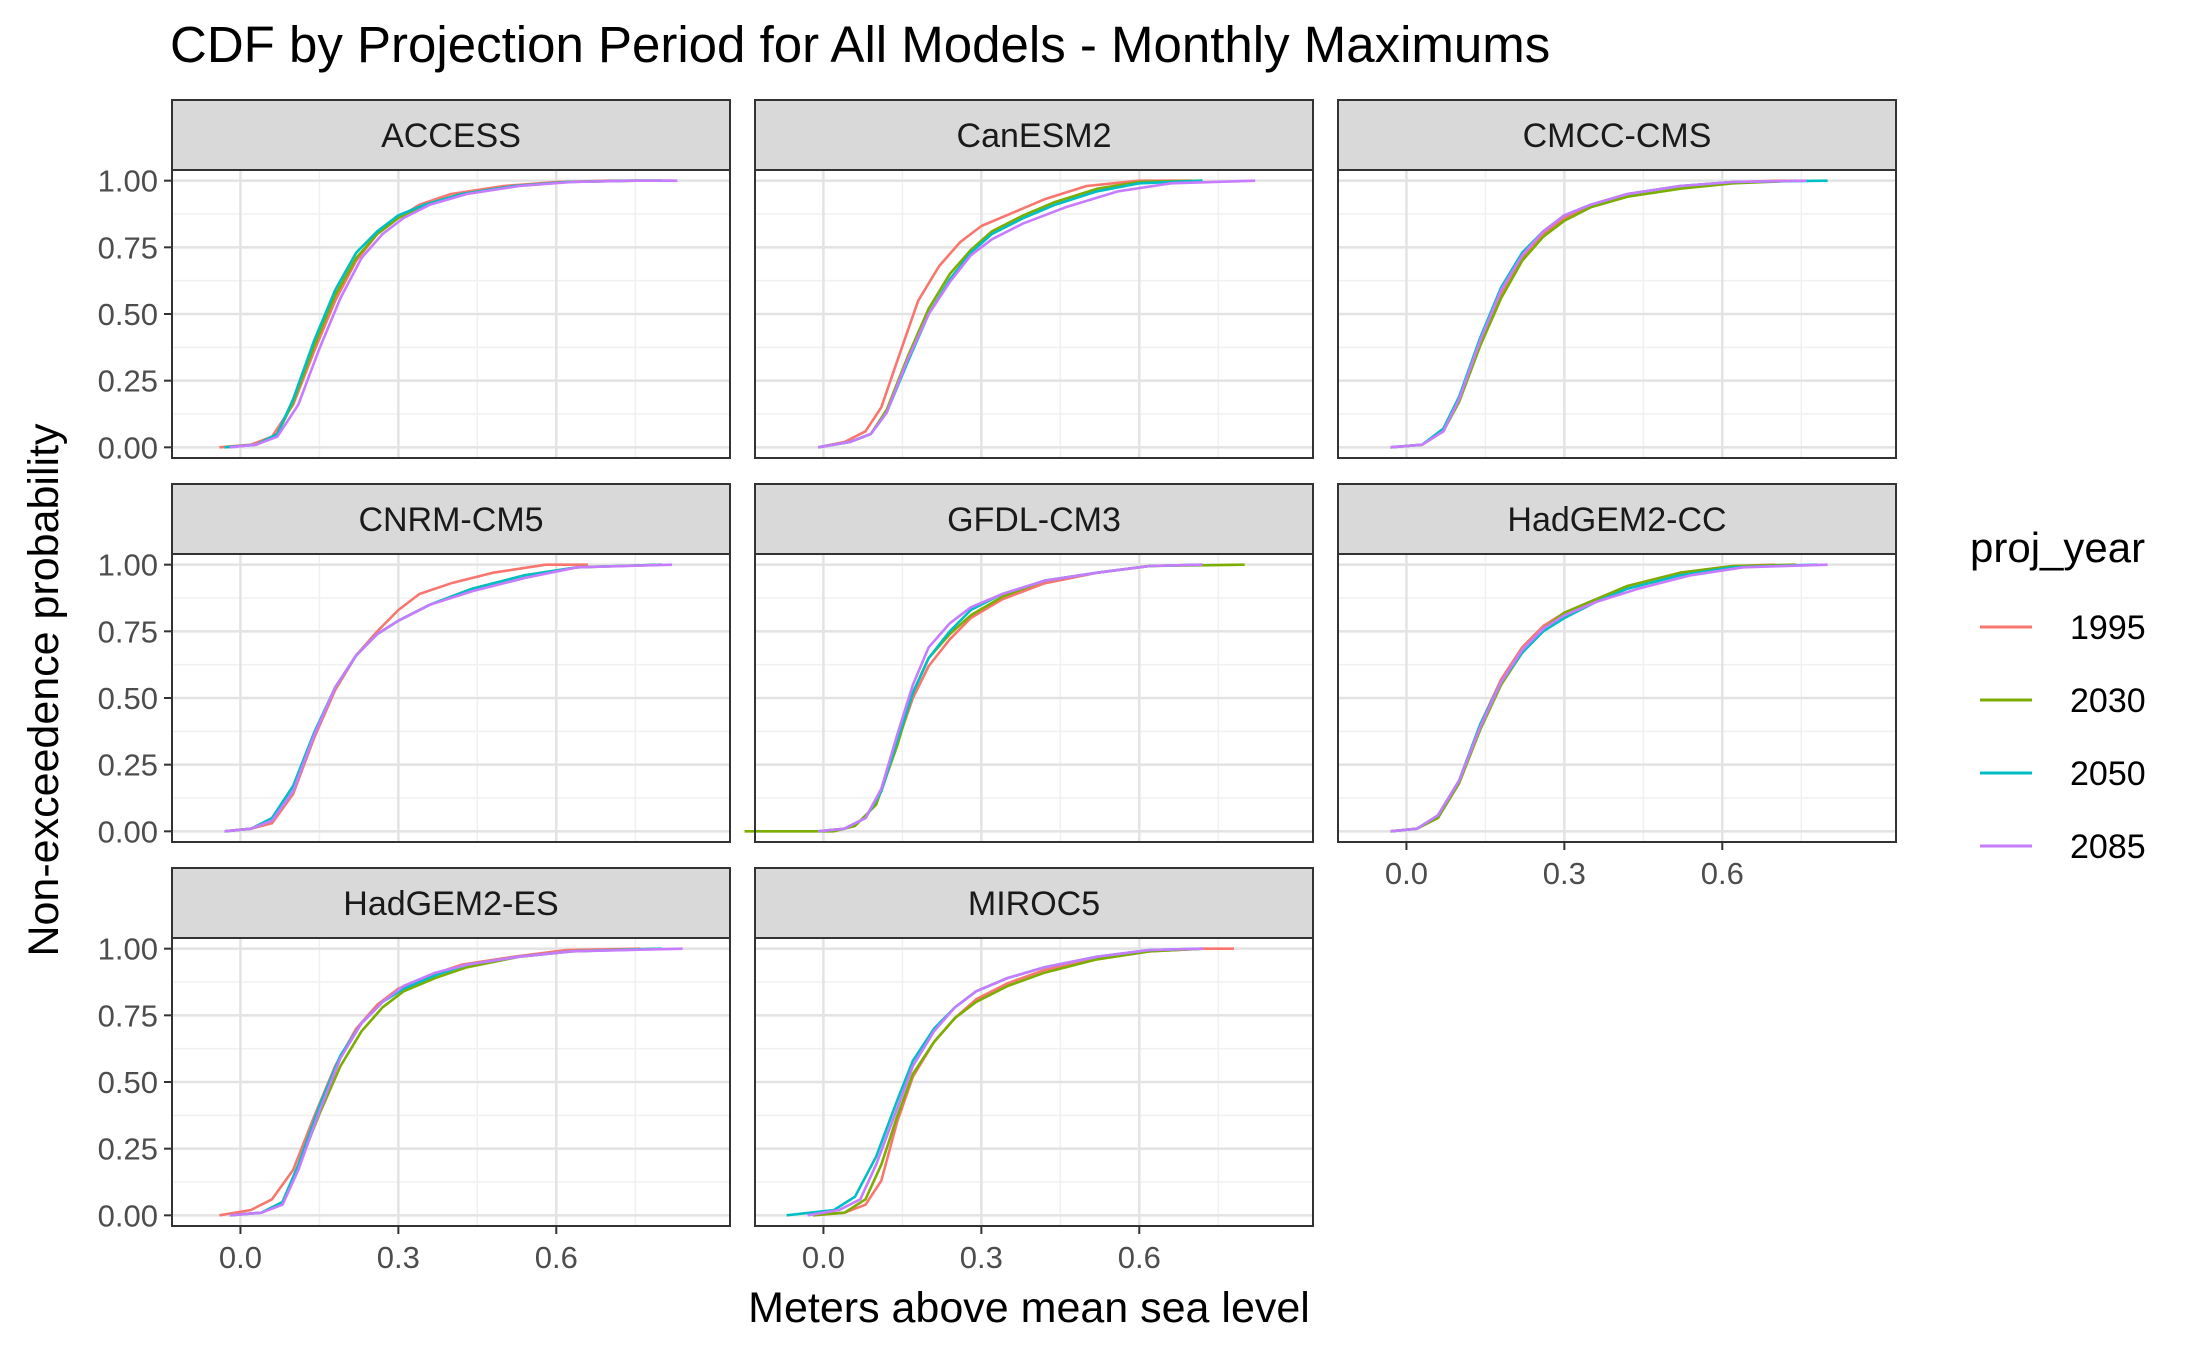 Image resolution: width=2187 pixels, height=1350 pixels. Describe the element at coordinates (1007, 1082) in the screenshot. I see `cdf-line-2030` at that location.